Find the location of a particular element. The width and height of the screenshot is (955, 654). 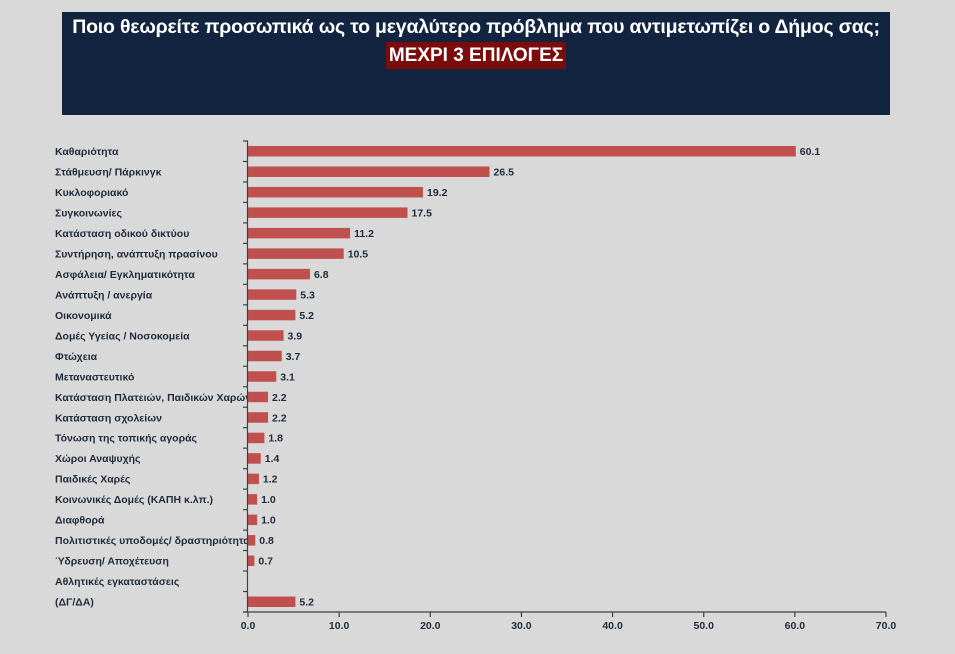

category-label: Ύδρευση/ Αποχέτευση is located at coordinates (112, 562).